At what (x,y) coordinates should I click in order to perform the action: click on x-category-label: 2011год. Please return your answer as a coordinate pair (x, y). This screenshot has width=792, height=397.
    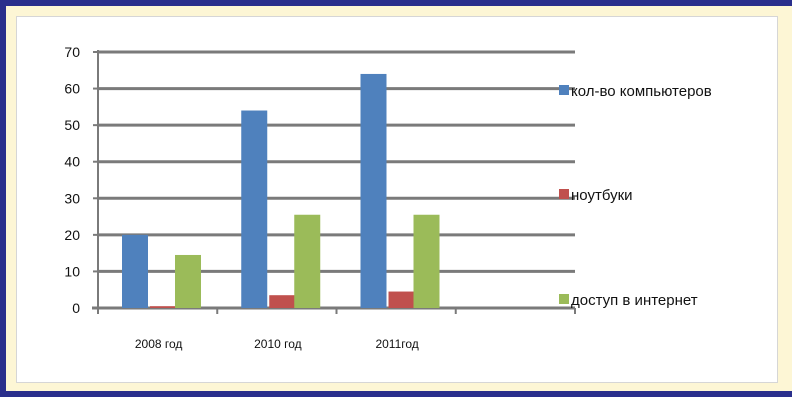
    Looking at the image, I should click on (396, 344).